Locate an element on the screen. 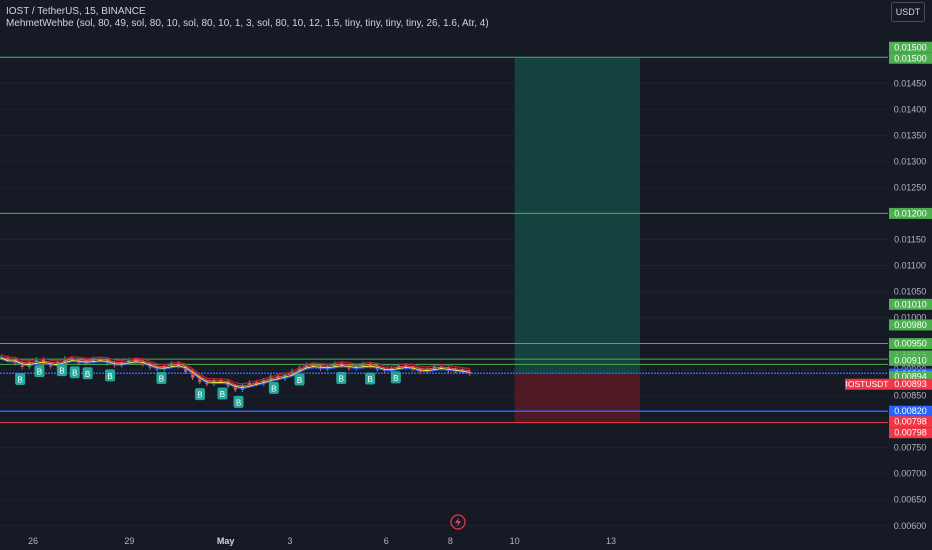  price-tag-label: 0.00798 is located at coordinates (910, 433).